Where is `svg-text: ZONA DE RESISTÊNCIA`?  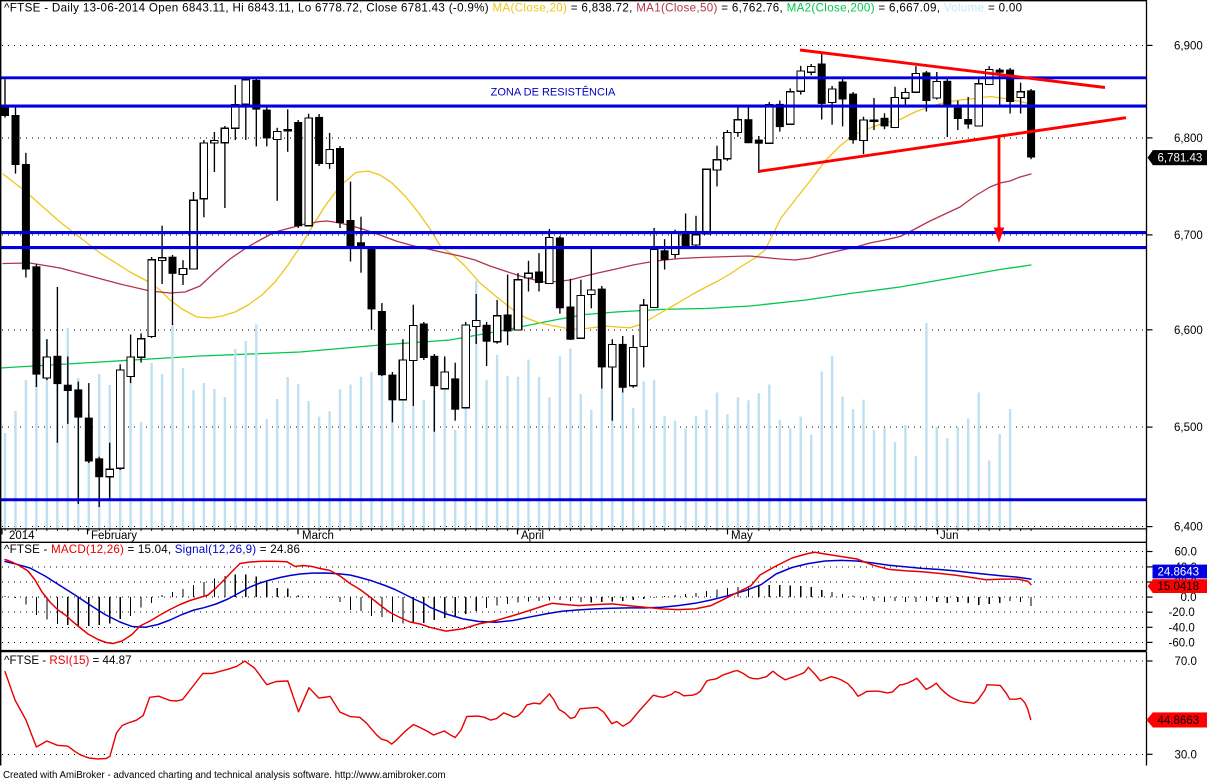 svg-text: ZONA DE RESISTÊNCIA is located at coordinates (553, 92).